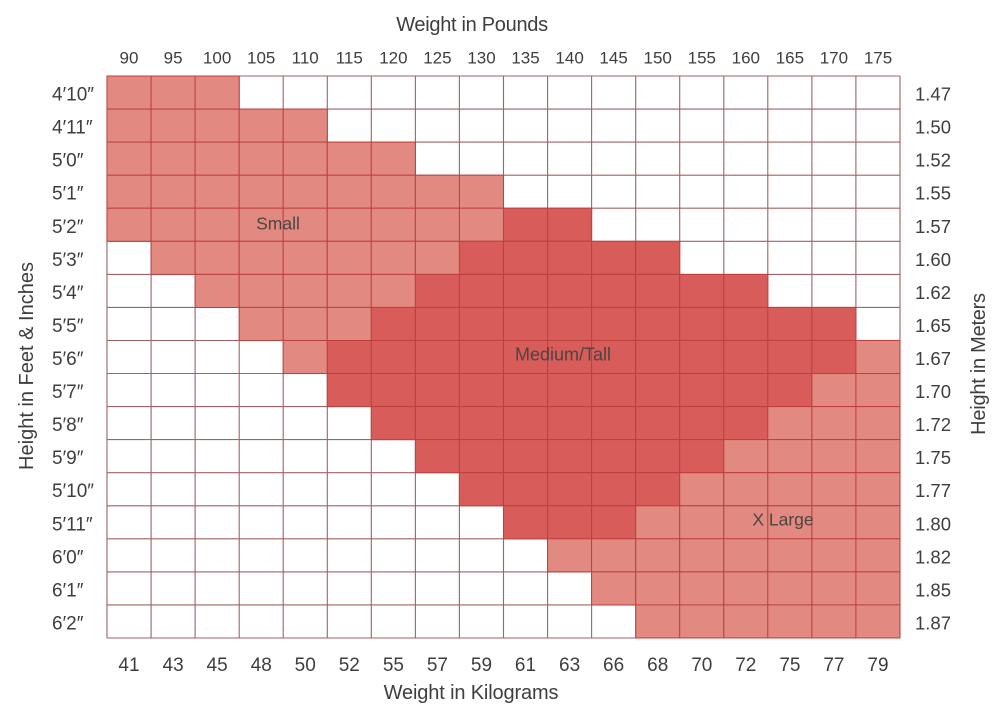 This screenshot has height=718, width=1000. I want to click on svg-text: 1.67, so click(933, 358).